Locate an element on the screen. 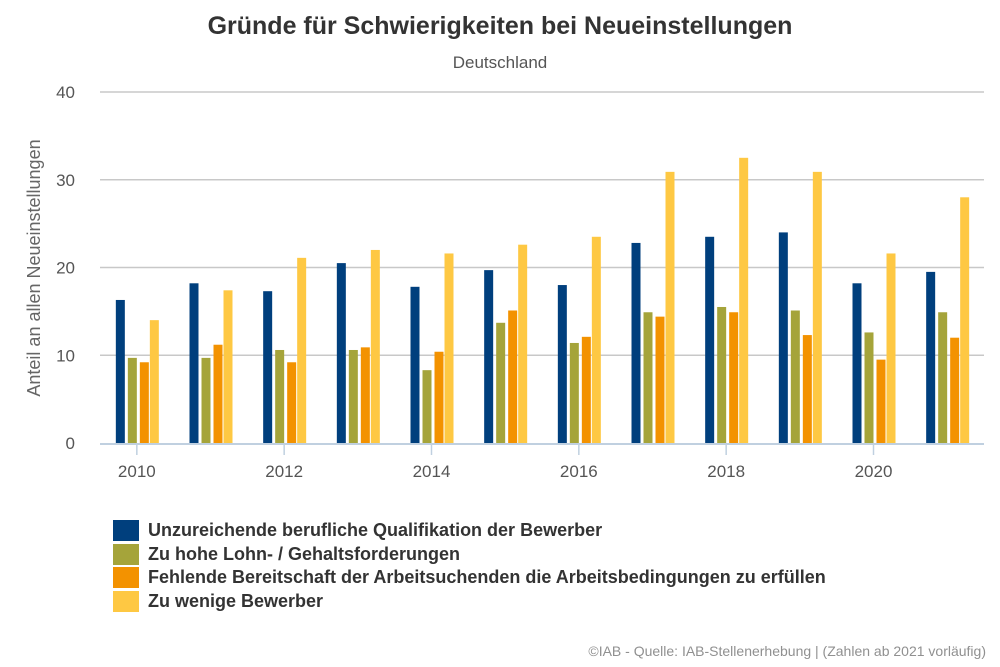 The width and height of the screenshot is (1000, 667). legend-item: Zu wenige Bewerber is located at coordinates (469, 602).